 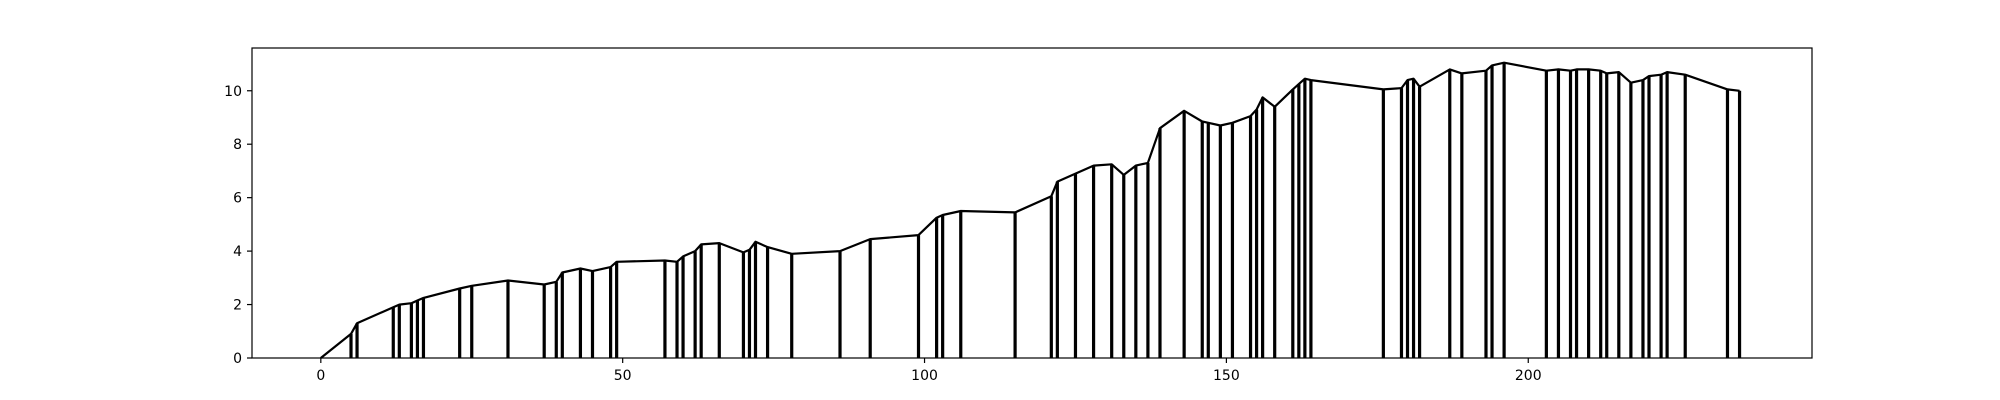 I want to click on x-tick-label: 50, so click(x=623, y=376).